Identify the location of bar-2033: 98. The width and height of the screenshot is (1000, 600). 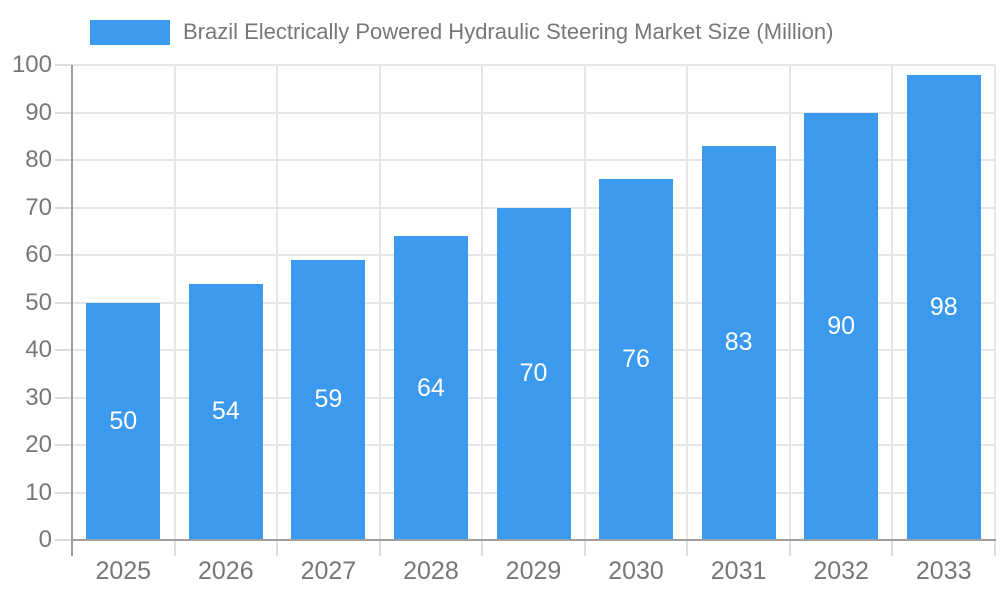
(943, 307).